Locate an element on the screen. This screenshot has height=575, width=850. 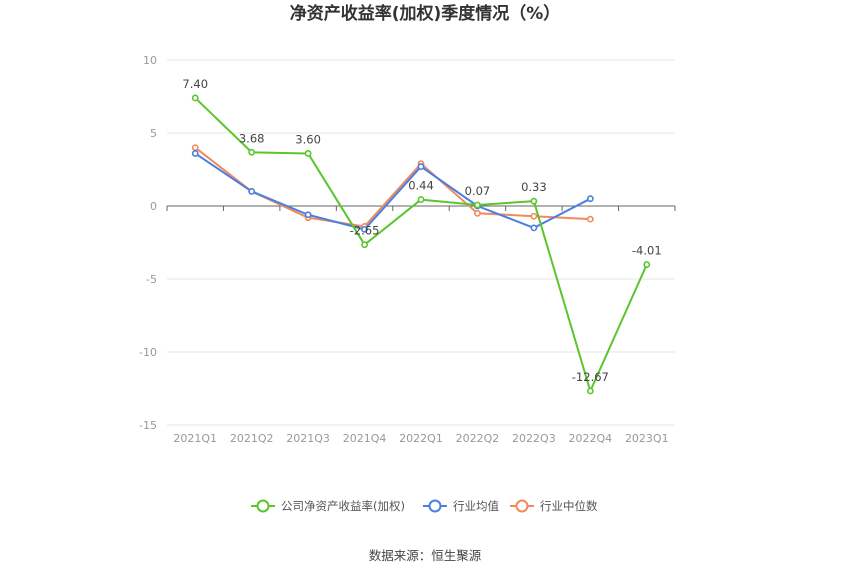
data-label: -12.67 is located at coordinates (590, 377).